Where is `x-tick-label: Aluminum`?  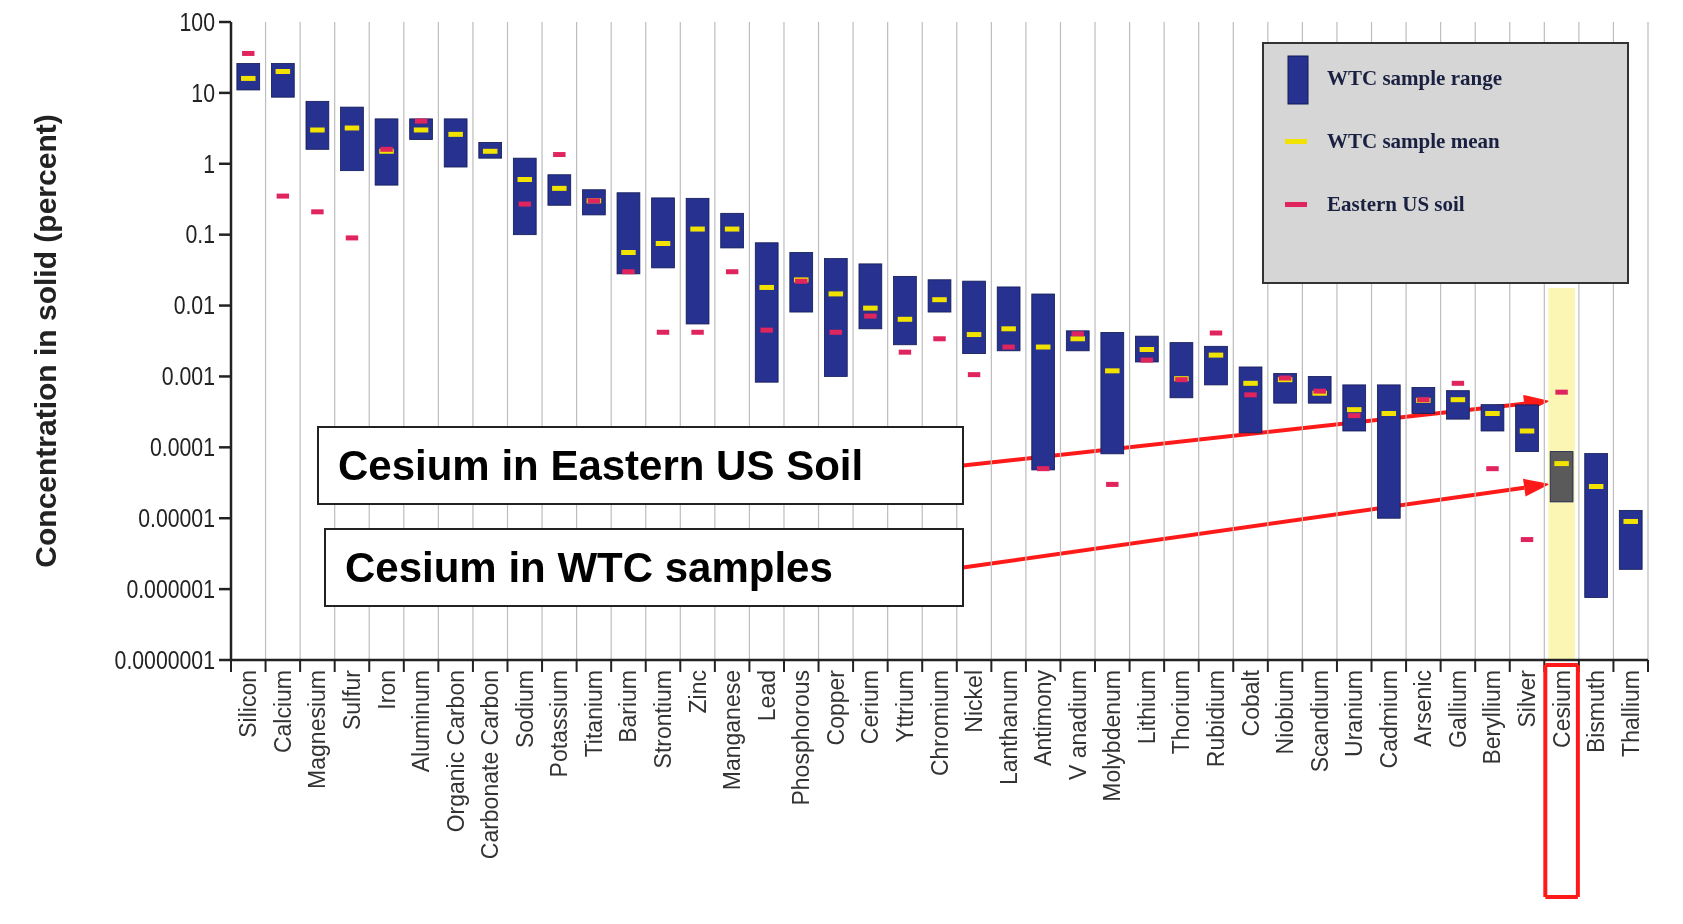
x-tick-label: Aluminum is located at coordinates (421, 721).